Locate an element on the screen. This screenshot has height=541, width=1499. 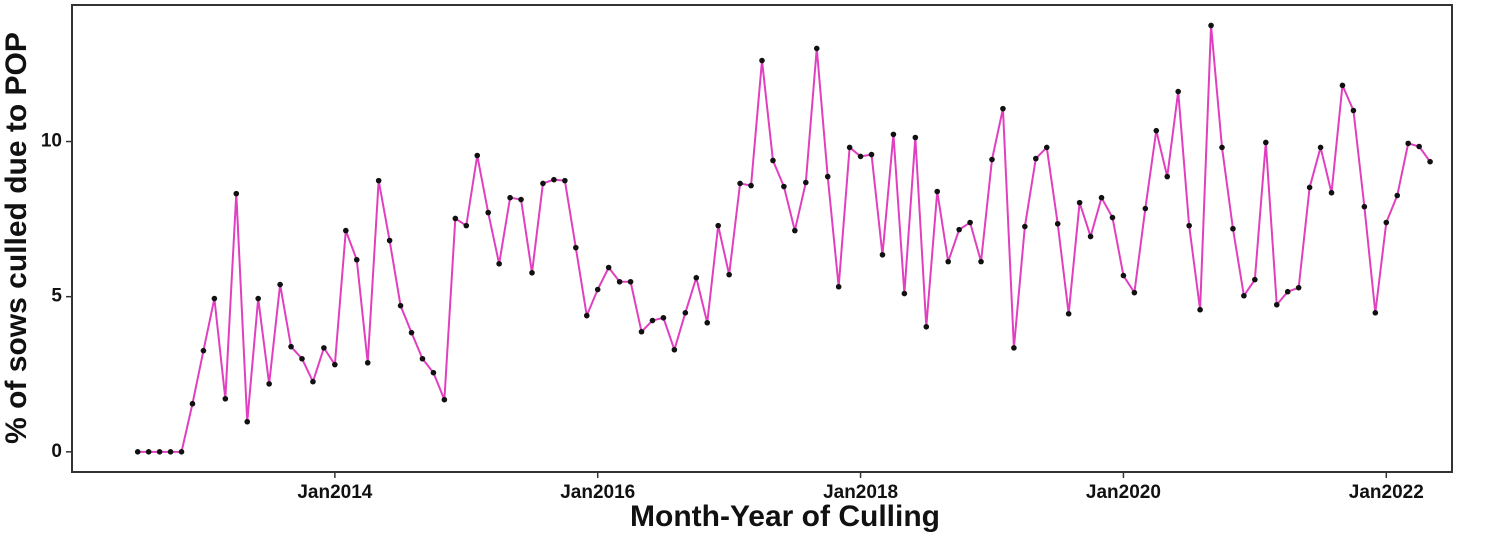
x-tick-label: Jan2018 is located at coordinates (860, 492).